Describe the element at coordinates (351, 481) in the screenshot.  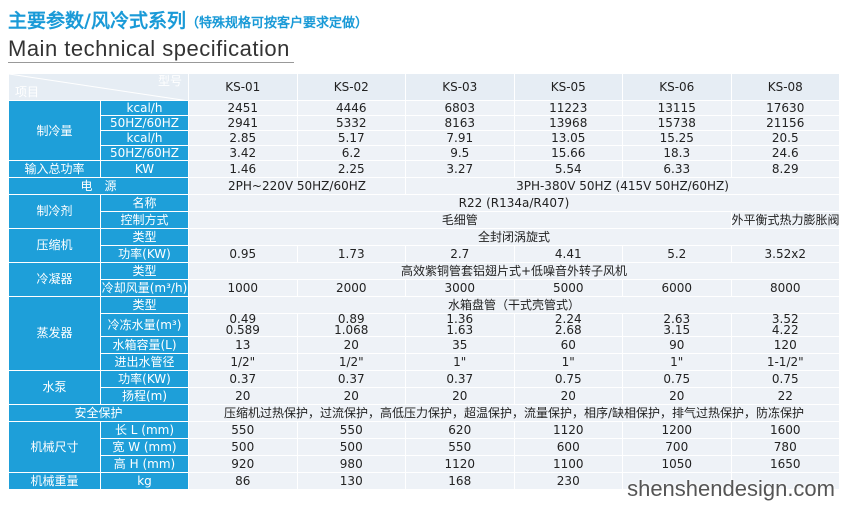
I see `cell: 130` at that location.